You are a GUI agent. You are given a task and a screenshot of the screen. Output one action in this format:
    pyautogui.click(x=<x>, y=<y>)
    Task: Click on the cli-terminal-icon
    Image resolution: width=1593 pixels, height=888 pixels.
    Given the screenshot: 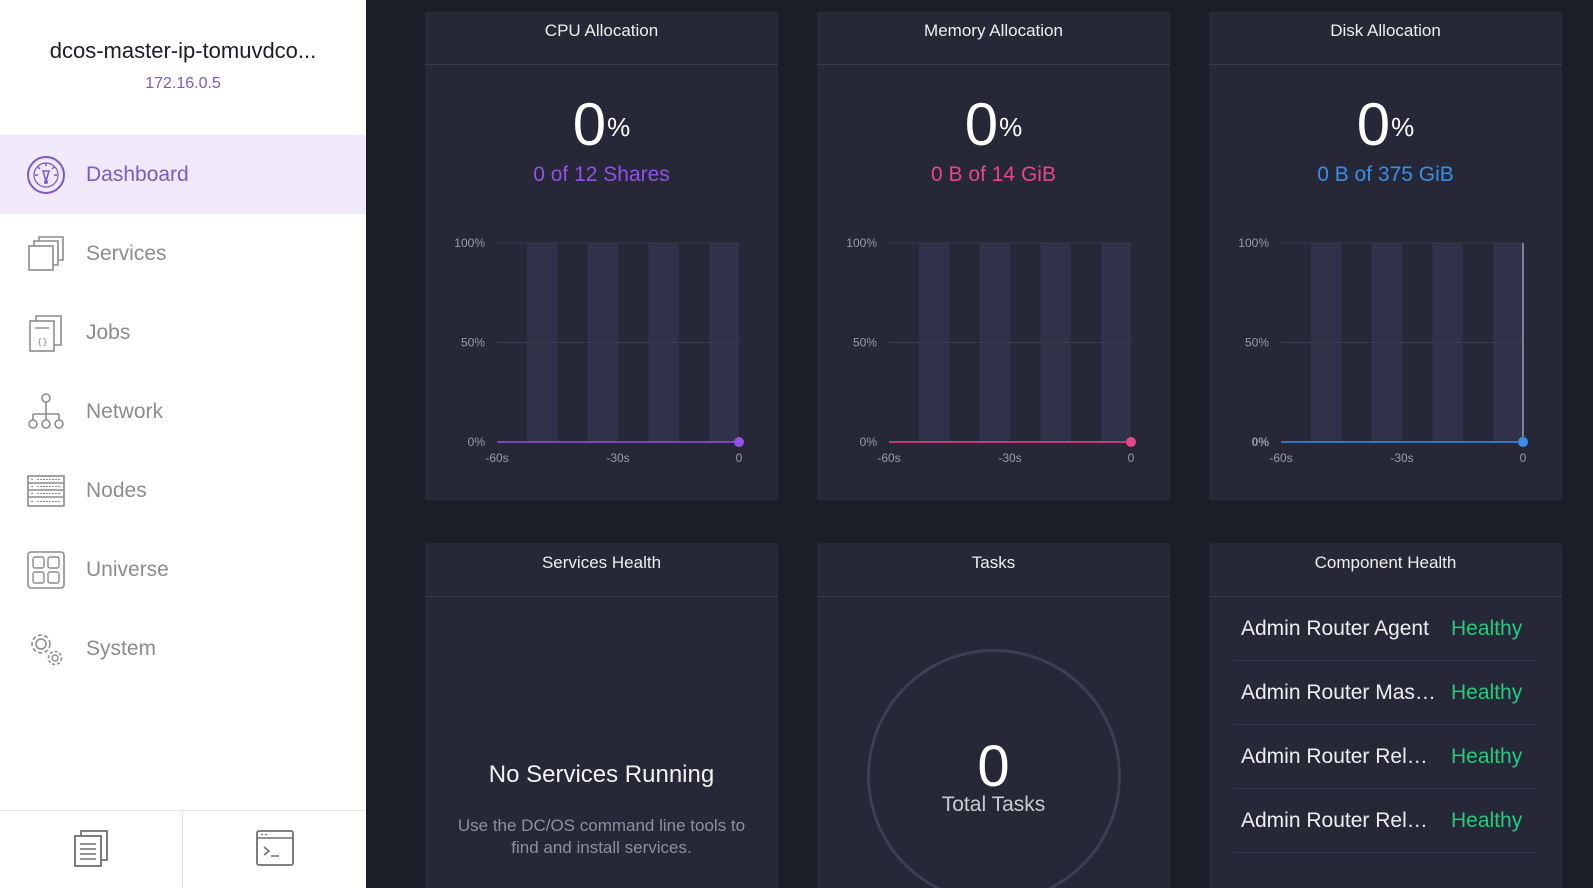 What is the action you would take?
    pyautogui.click(x=275, y=850)
    